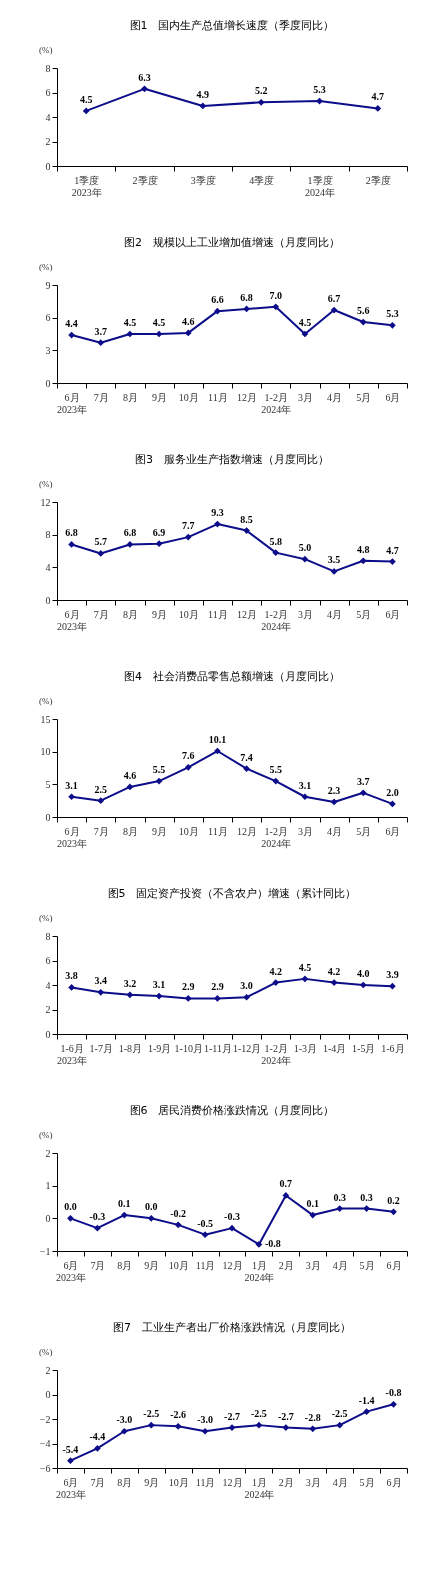  Describe the element at coordinates (286, 1184) in the screenshot. I see `data-label: 0.7` at that location.